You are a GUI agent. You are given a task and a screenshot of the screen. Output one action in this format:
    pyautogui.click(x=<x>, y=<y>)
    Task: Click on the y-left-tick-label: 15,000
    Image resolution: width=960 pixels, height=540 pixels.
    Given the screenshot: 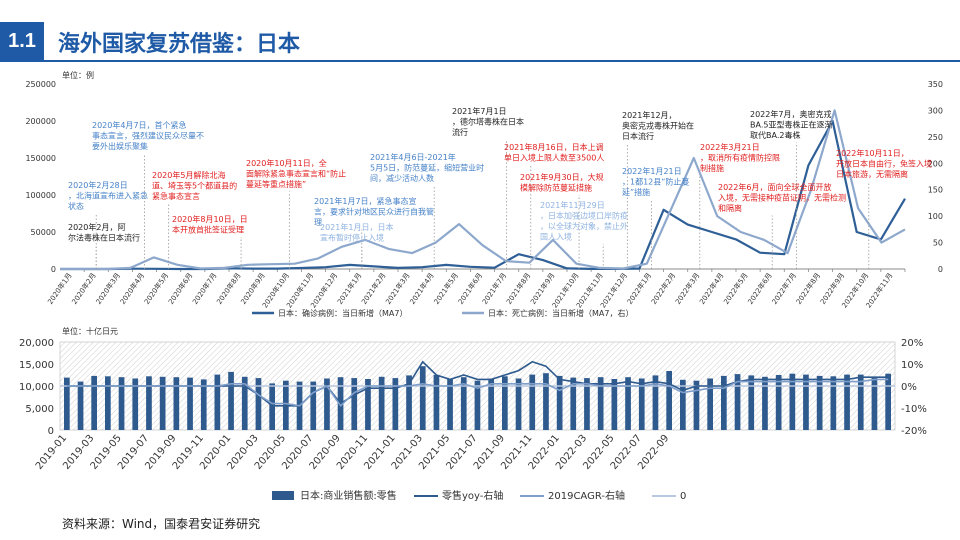 What is the action you would take?
    pyautogui.click(x=36, y=365)
    